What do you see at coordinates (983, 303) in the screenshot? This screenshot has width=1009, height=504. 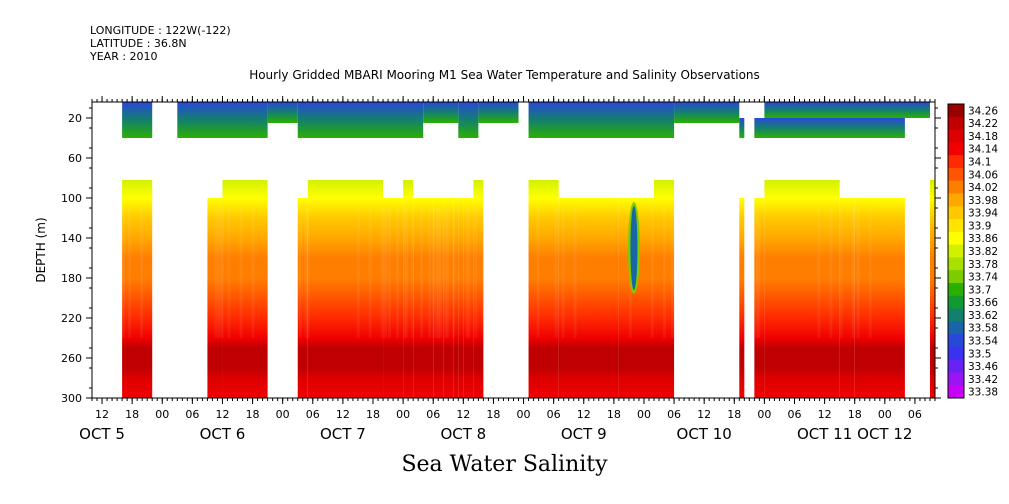 I see `colorbar-label: 33.66` at bounding box center [983, 303].